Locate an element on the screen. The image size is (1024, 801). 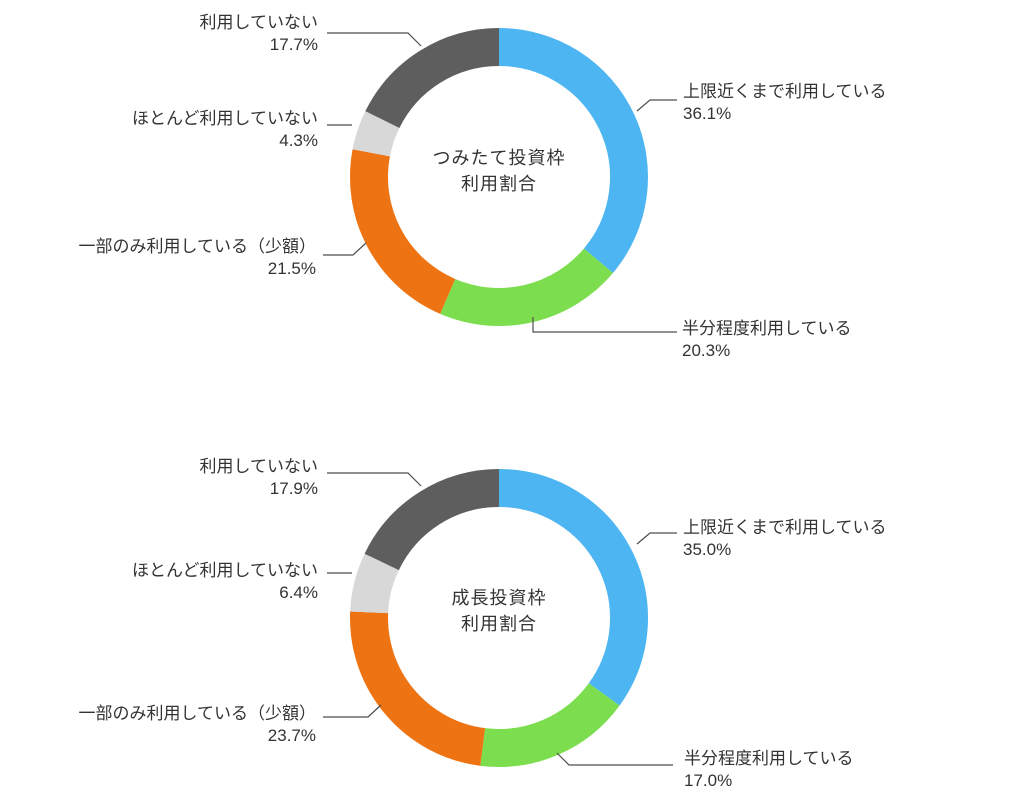
segment-label-nearlimit-1: 上限近くまで利用している 36.1% is located at coordinates (785, 103).